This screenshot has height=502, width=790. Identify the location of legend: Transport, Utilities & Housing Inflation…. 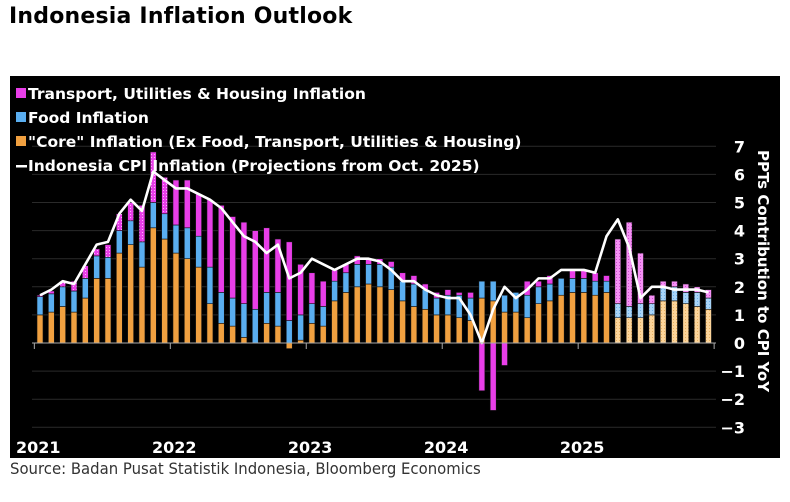
(268, 130).